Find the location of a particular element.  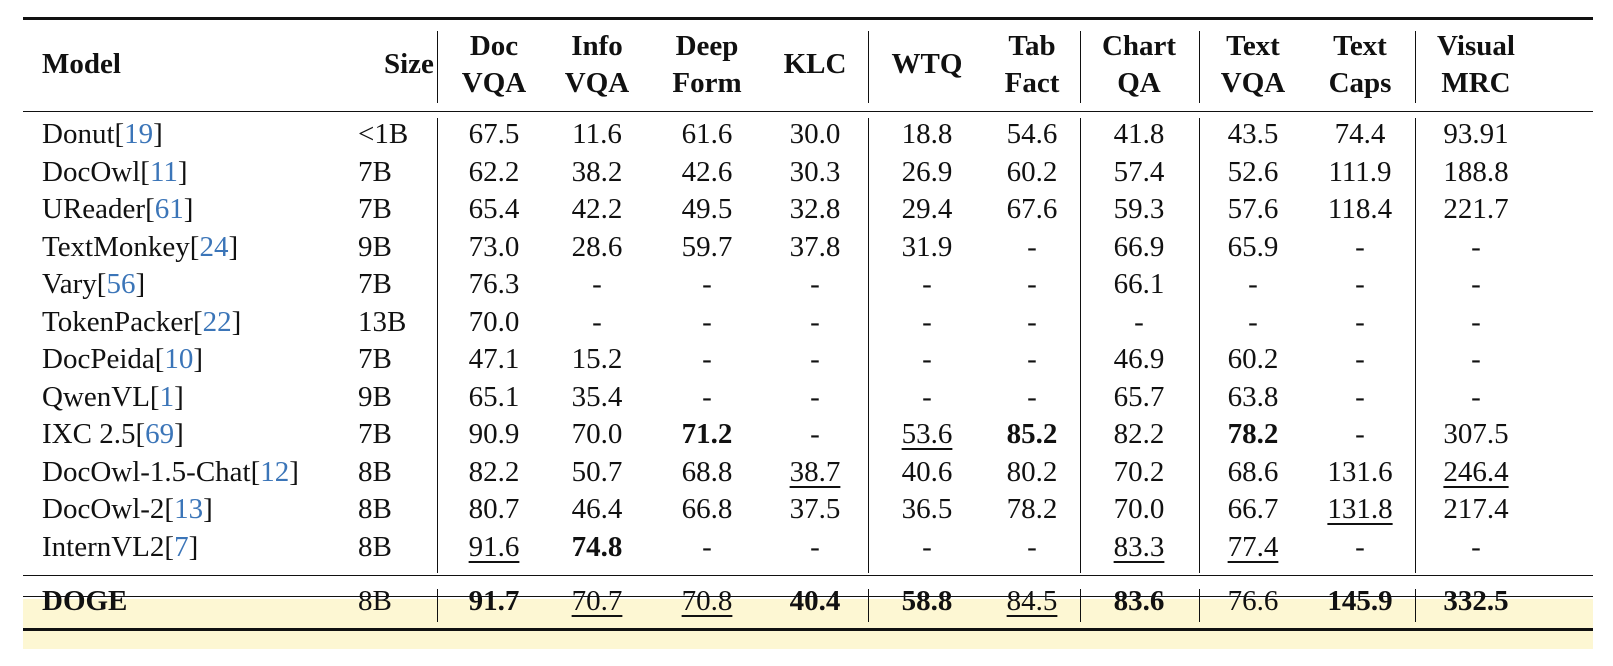

score-cell: 74.4 is located at coordinates (1360, 134).